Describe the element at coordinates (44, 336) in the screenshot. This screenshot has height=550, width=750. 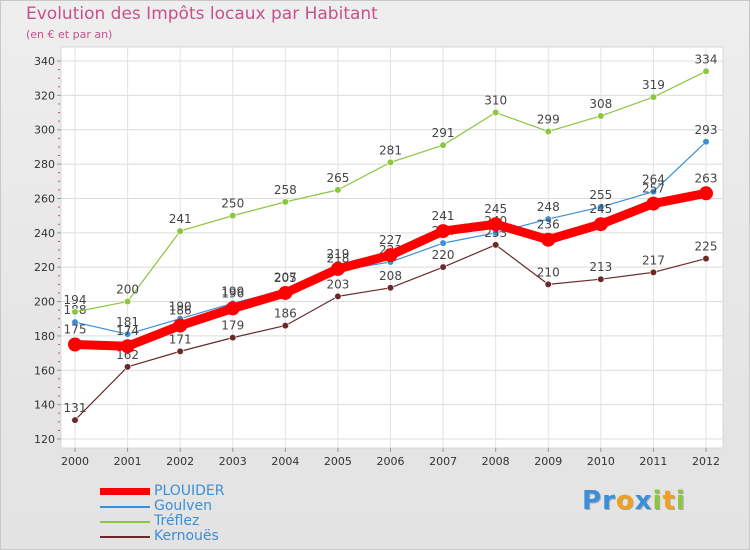
I see `y-tick-label: 180` at that location.